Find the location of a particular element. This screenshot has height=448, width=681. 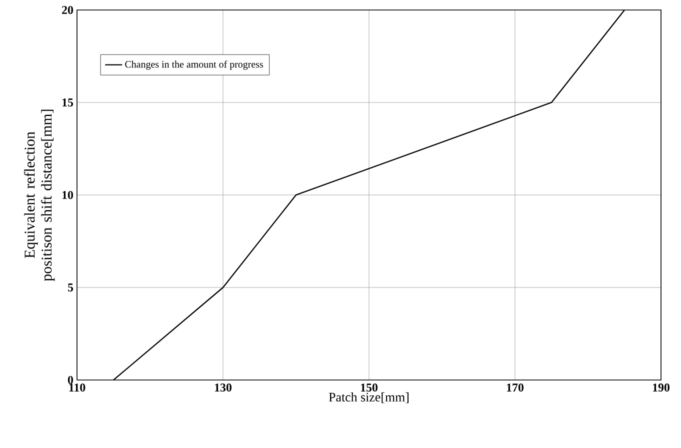

x-tick-label: 130 is located at coordinates (223, 388).